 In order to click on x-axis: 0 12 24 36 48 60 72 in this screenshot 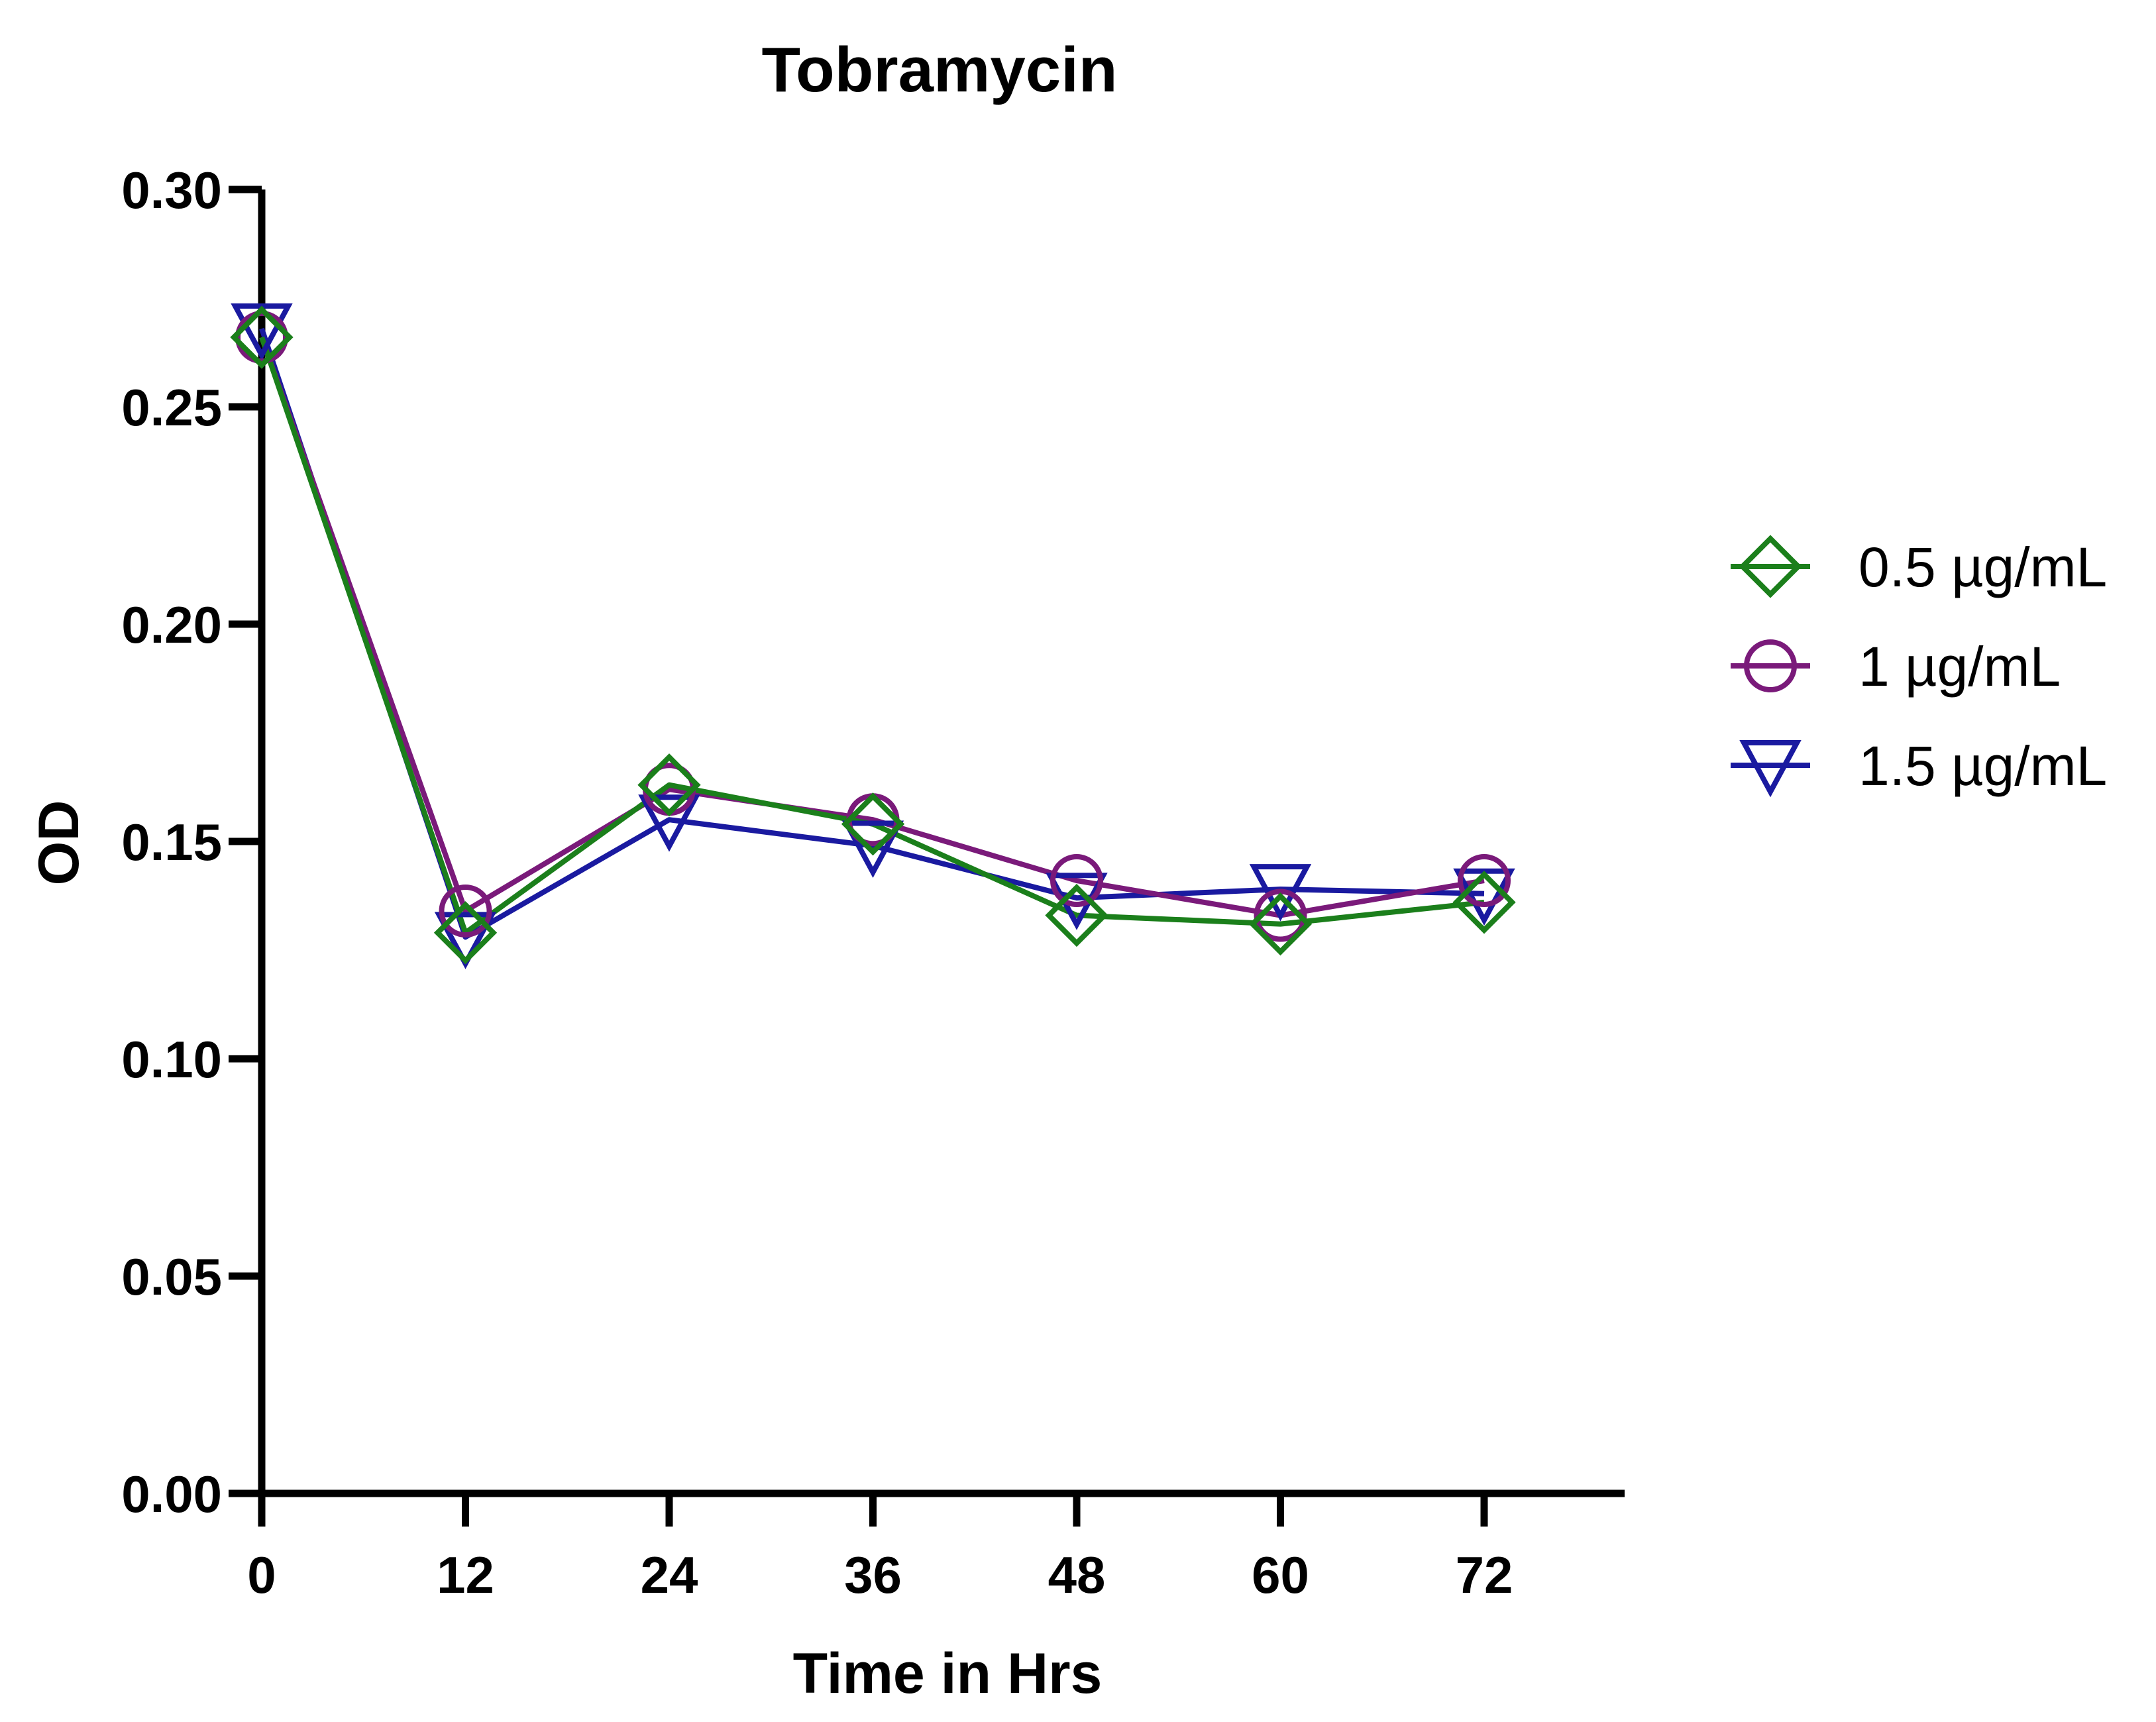, I will do `click(927, 1546)`.